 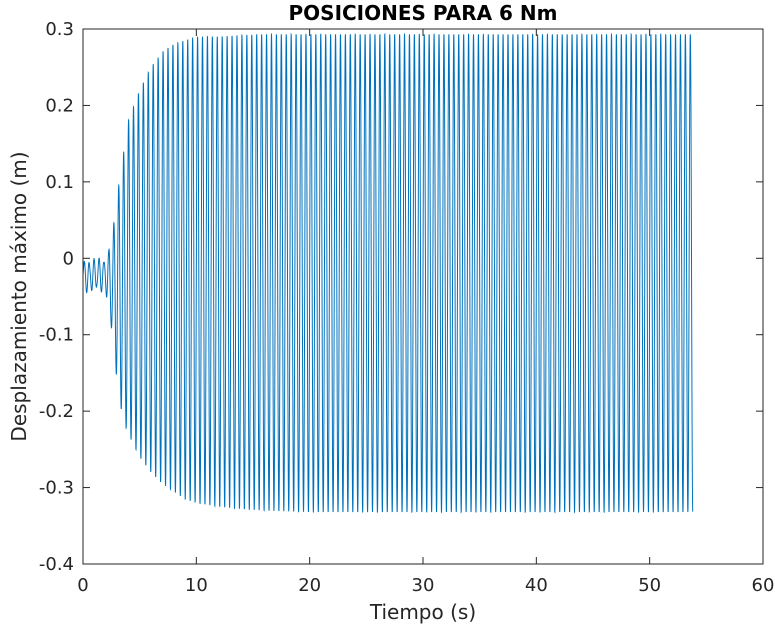 I want to click on x-axis-label: Tiempo (s), so click(x=422, y=612).